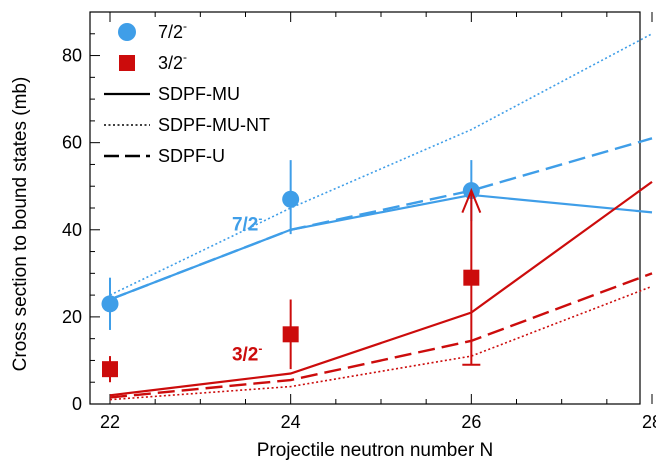 The image size is (656, 464). I want to click on legend-label: SDPF-MU-NT, so click(214, 125).